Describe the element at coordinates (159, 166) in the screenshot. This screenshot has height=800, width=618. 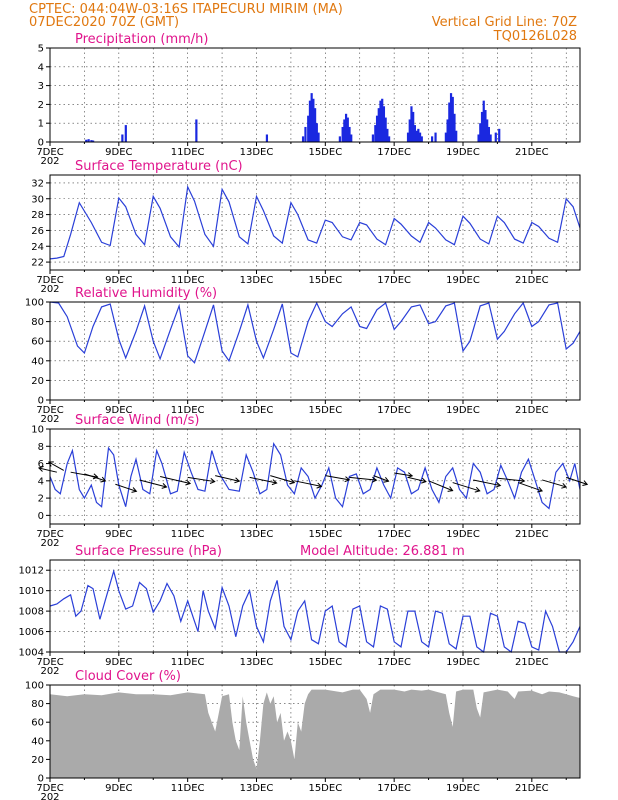
I see `panel-title: Surface Temperature (nC)` at that location.